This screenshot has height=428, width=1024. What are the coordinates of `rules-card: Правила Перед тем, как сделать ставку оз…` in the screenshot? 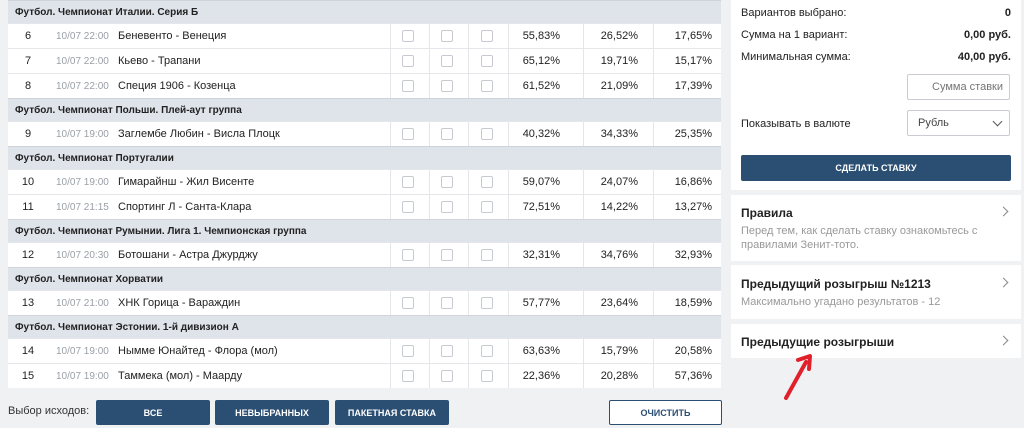 It's located at (876, 228).